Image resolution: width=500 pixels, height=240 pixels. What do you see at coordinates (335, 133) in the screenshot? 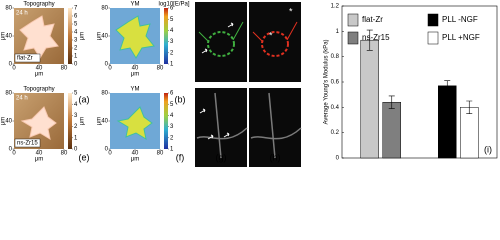
I see `y-tick-label: 0.2` at bounding box center [335, 133].